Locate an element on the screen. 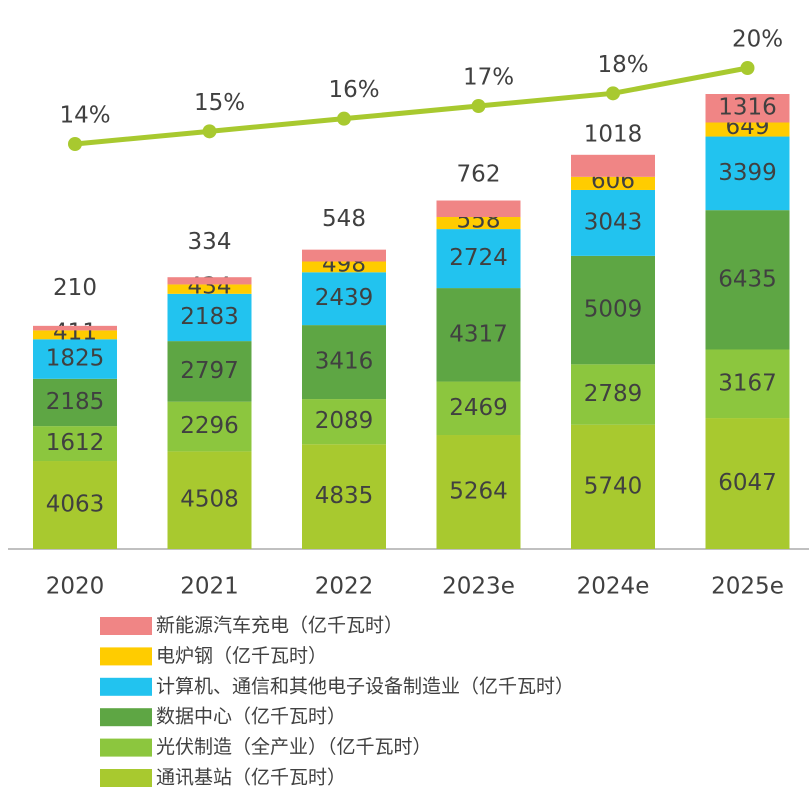 This screenshot has height=790, width=809. value-label: 5264 is located at coordinates (478, 492).